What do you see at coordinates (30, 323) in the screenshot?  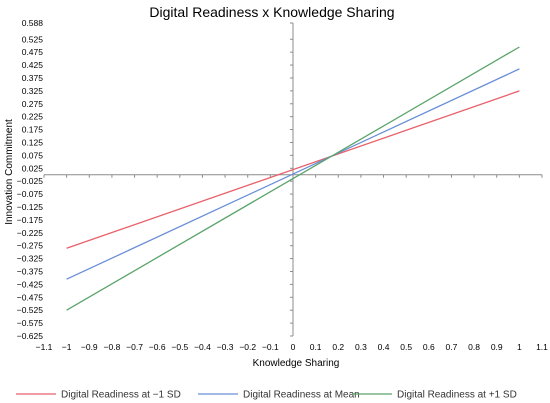 I see `y-tick-label: −0.575` at bounding box center [30, 323].